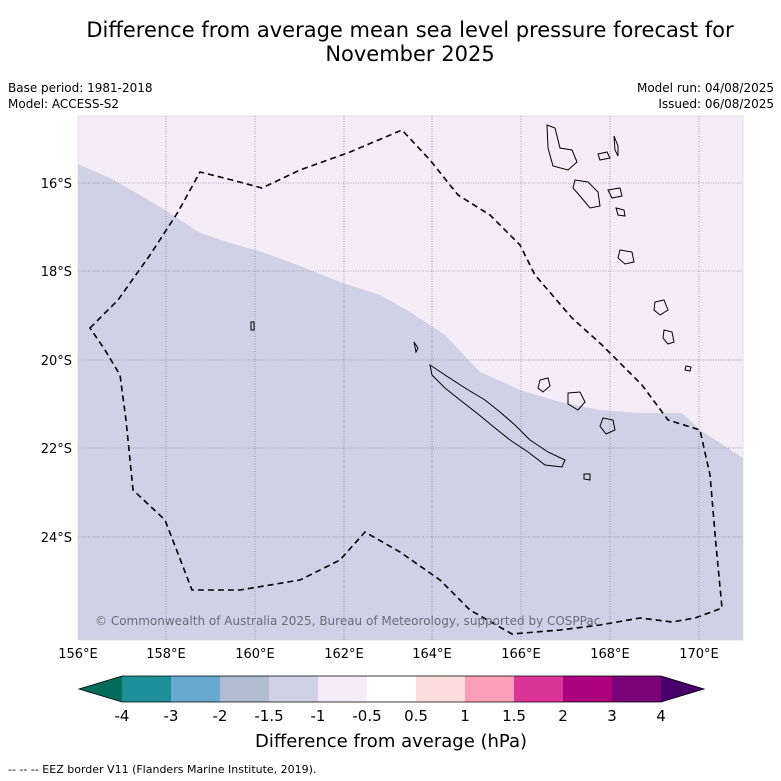  Describe the element at coordinates (252, 326) in the screenshot. I see `chesterfield-islet` at that location.